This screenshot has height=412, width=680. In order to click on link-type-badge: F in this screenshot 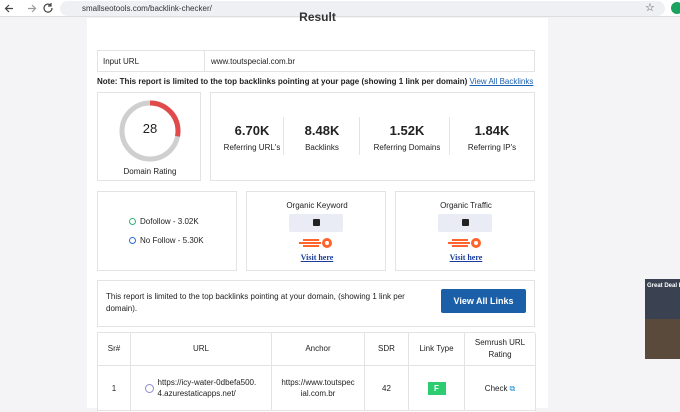, I will do `click(436, 388)`.